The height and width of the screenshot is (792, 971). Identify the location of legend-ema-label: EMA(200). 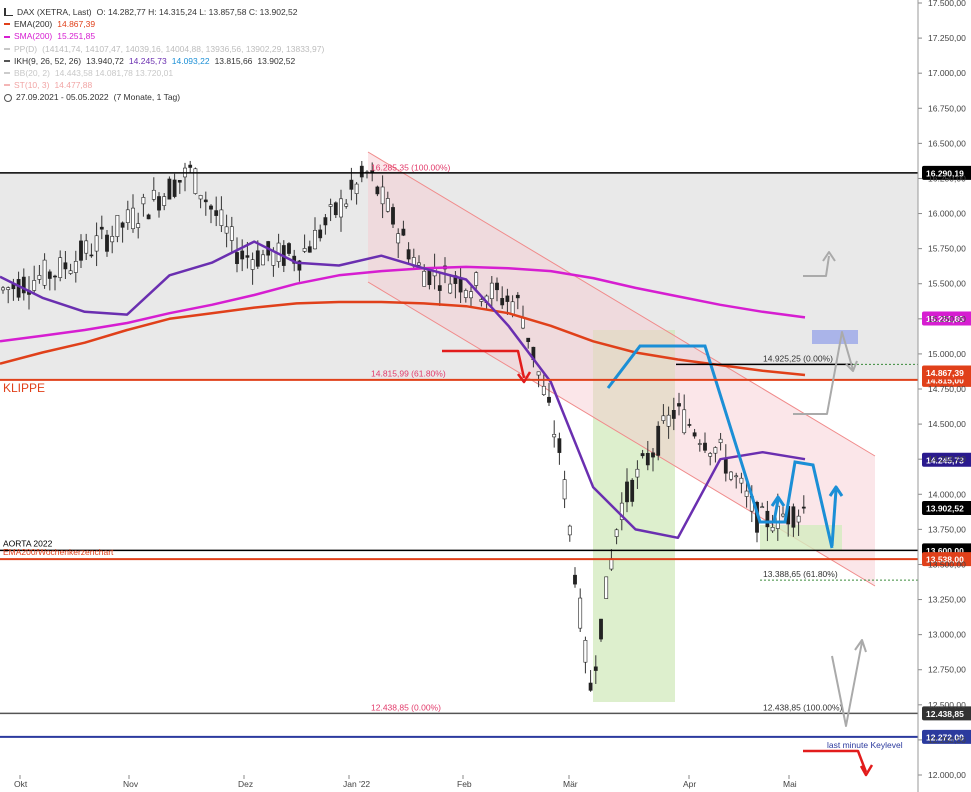
(33, 24).